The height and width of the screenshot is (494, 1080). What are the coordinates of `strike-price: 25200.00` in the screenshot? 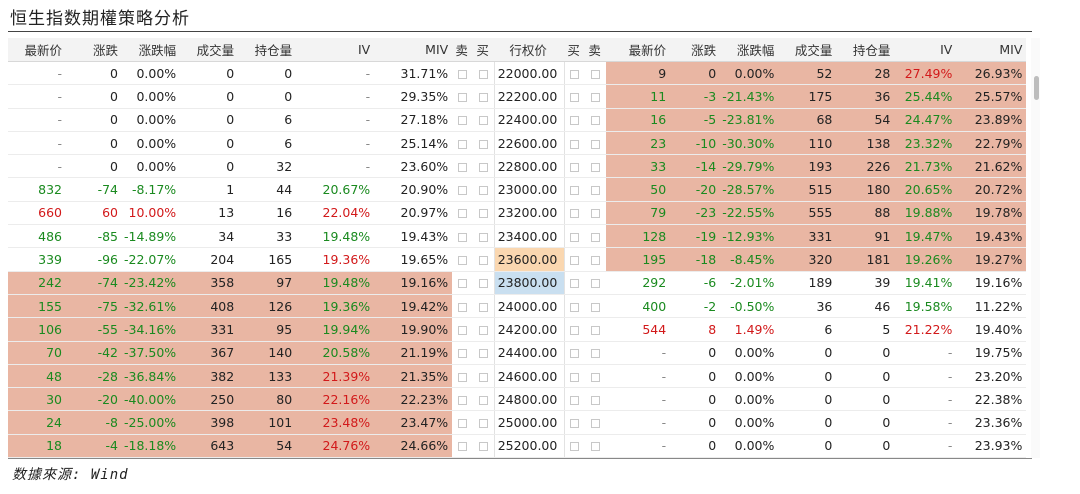 It's located at (529, 446).